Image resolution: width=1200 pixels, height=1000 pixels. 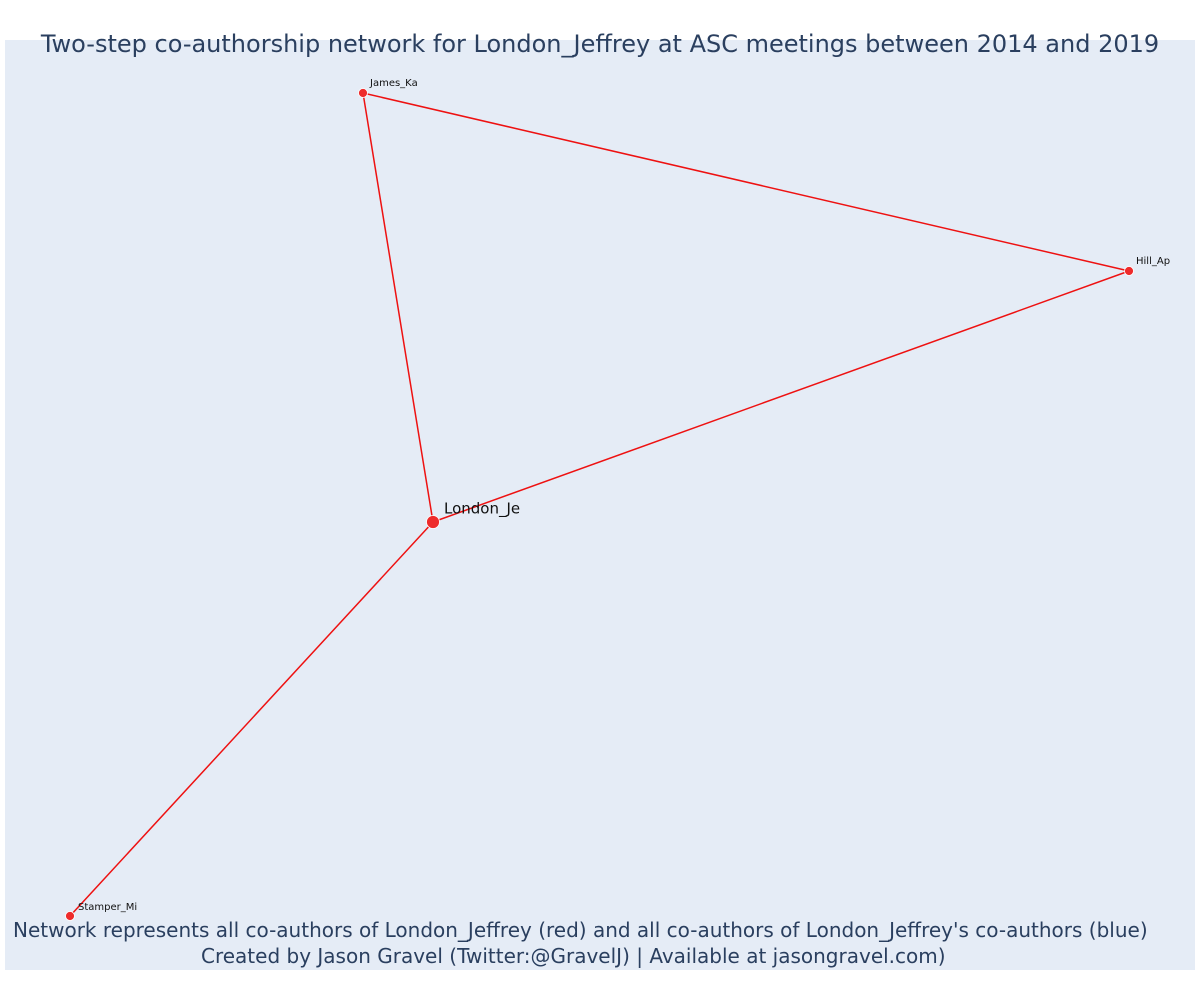 What do you see at coordinates (363, 93) in the screenshot?
I see `node-james` at bounding box center [363, 93].